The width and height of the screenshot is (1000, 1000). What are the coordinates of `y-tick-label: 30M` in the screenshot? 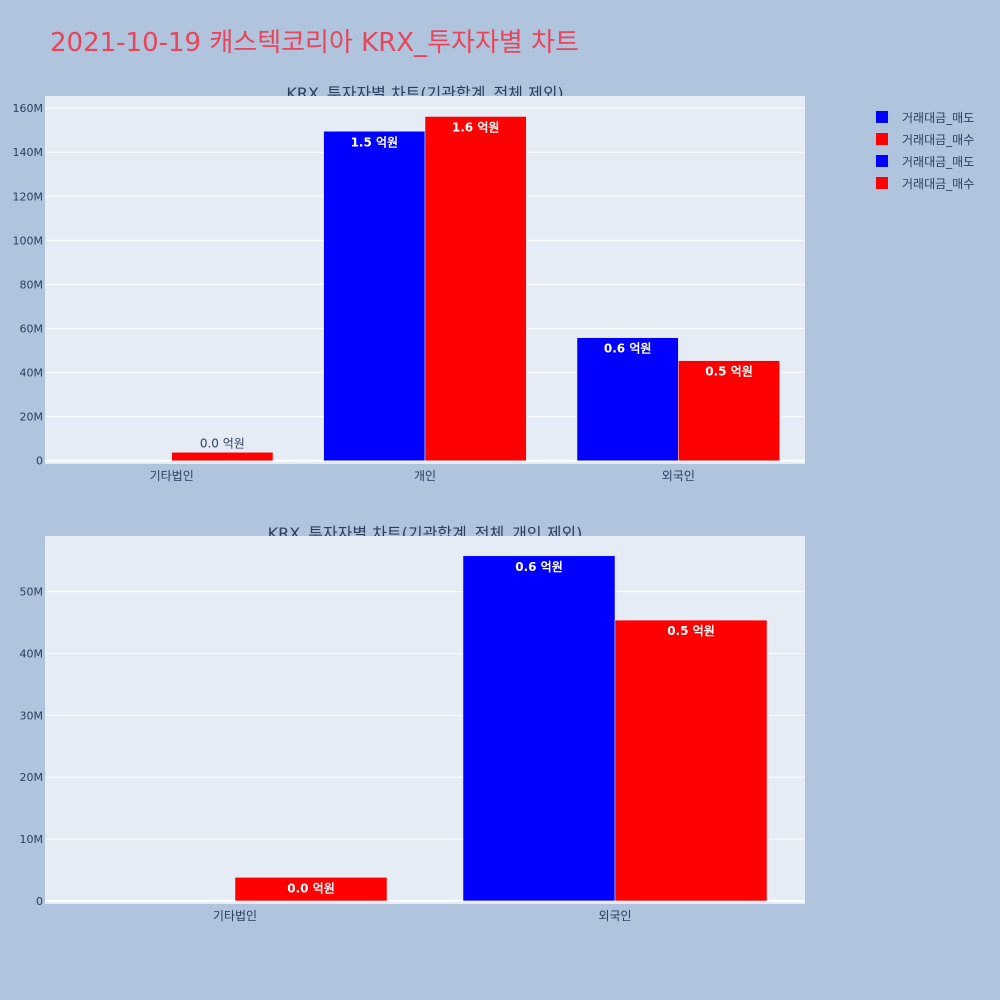 It's located at (32, 715).